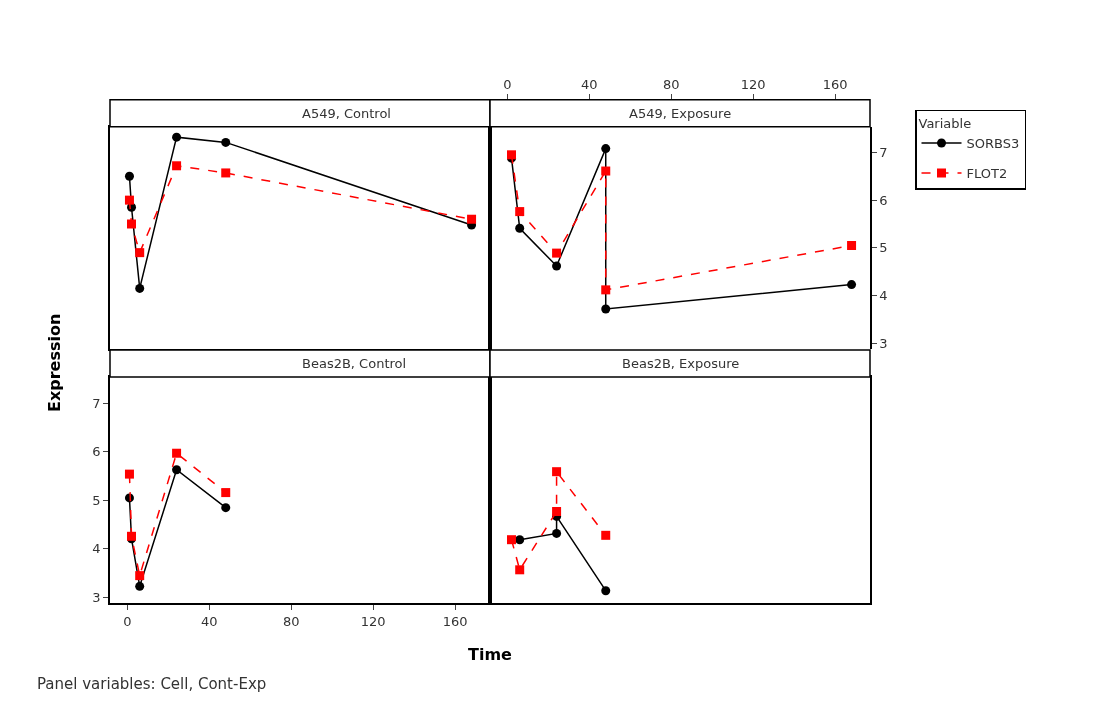 Image resolution: width=1101 pixels, height=724 pixels. What do you see at coordinates (681, 363) in the screenshot?
I see `chart-title: Beas2B, Exposure` at bounding box center [681, 363].